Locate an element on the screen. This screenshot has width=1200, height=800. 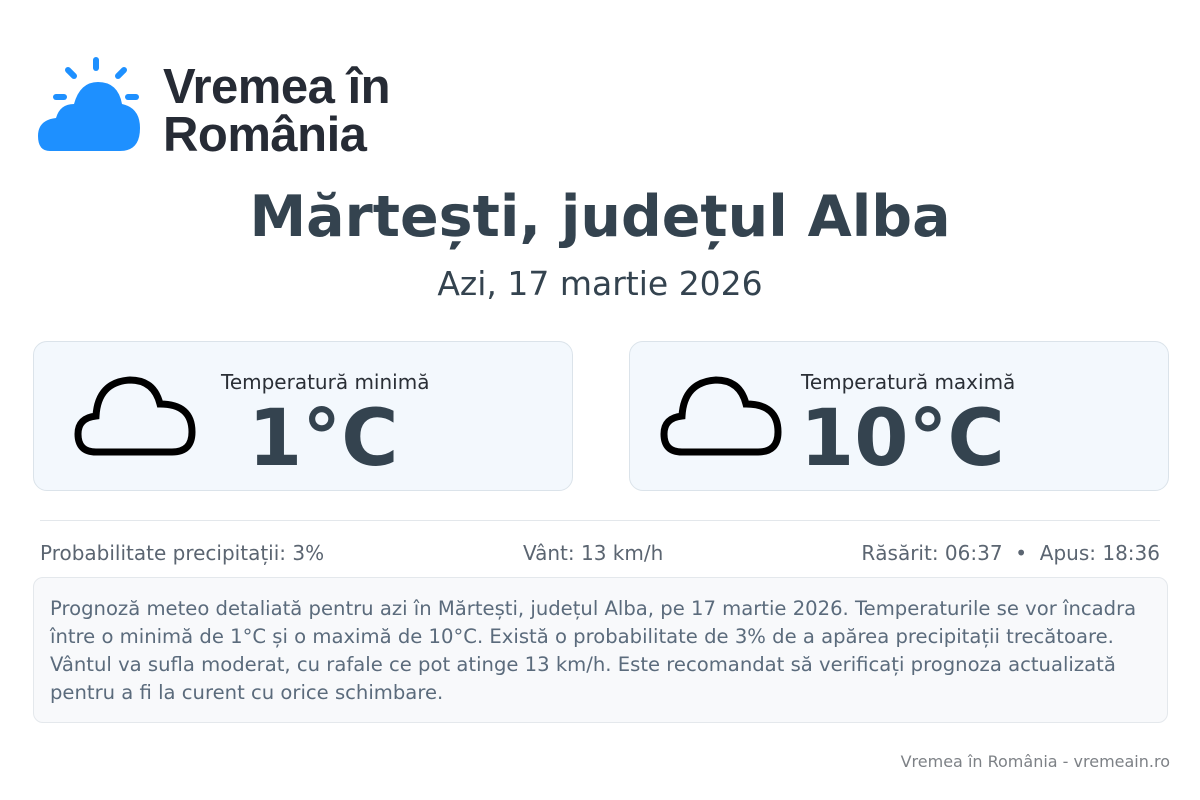
min-temp-card: Temperatură minimă 1°C is located at coordinates (303, 416).